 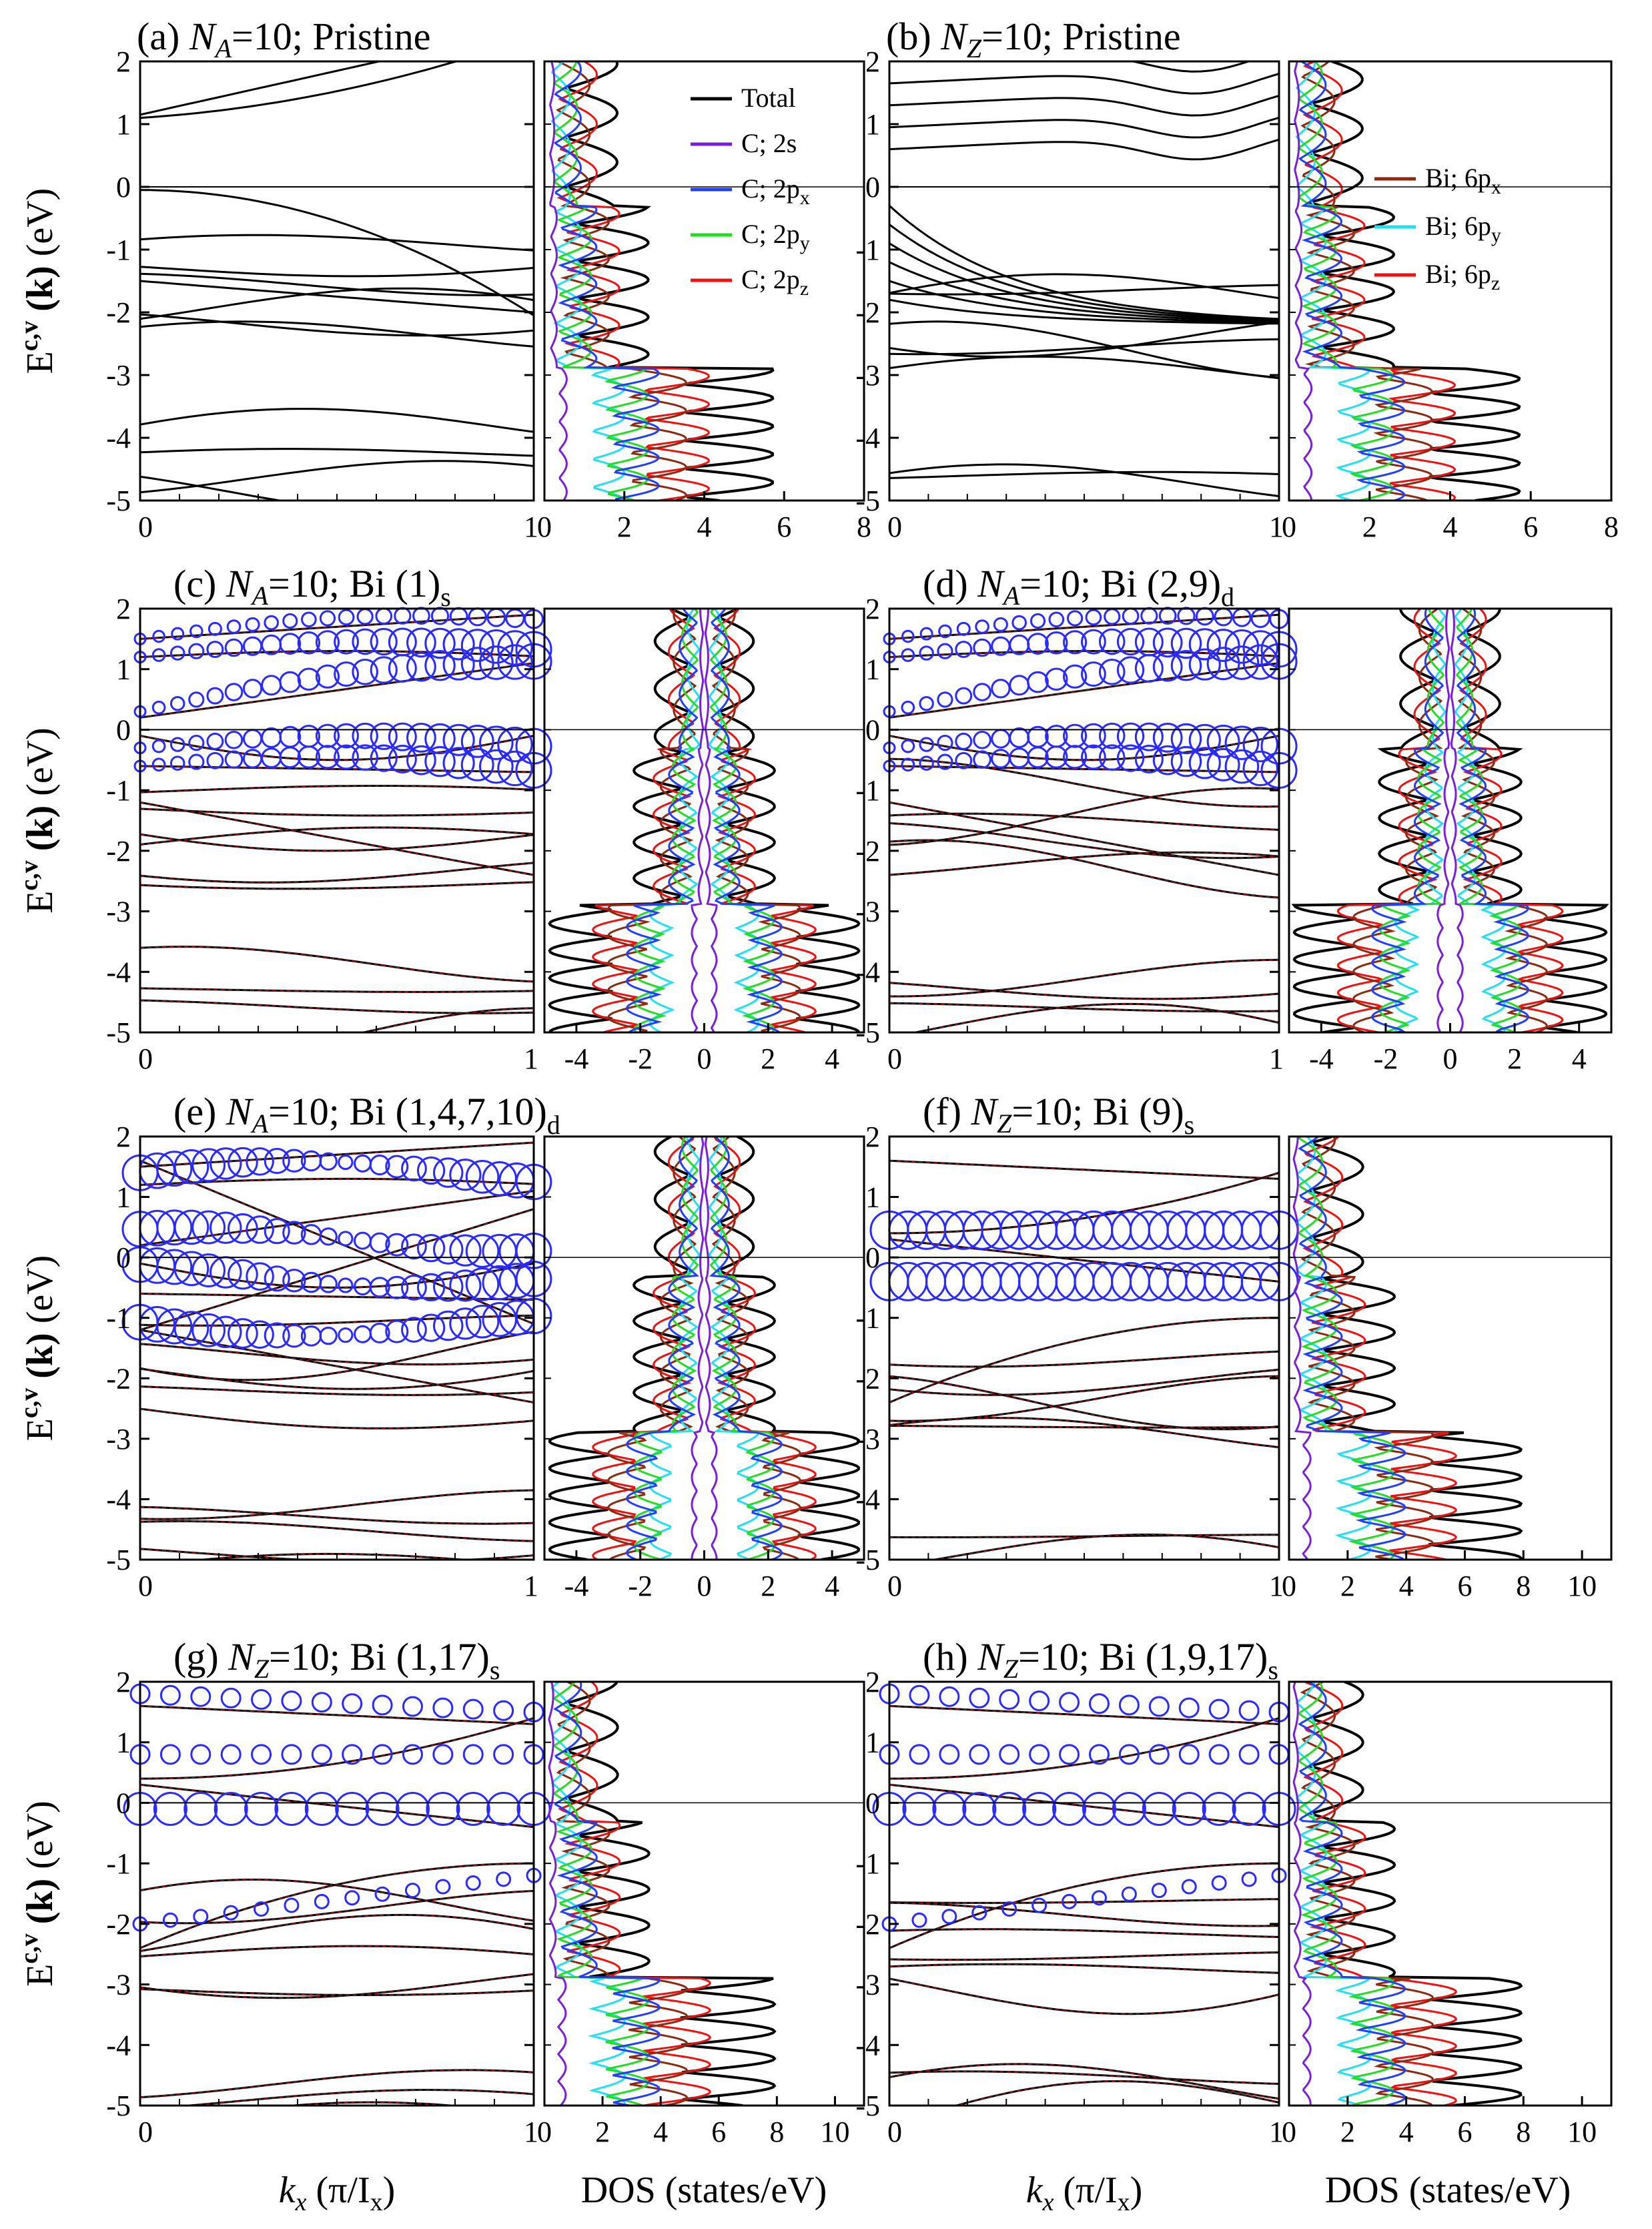 What do you see at coordinates (1580, 1058) in the screenshot?
I see `x-tick-label: 4` at bounding box center [1580, 1058].